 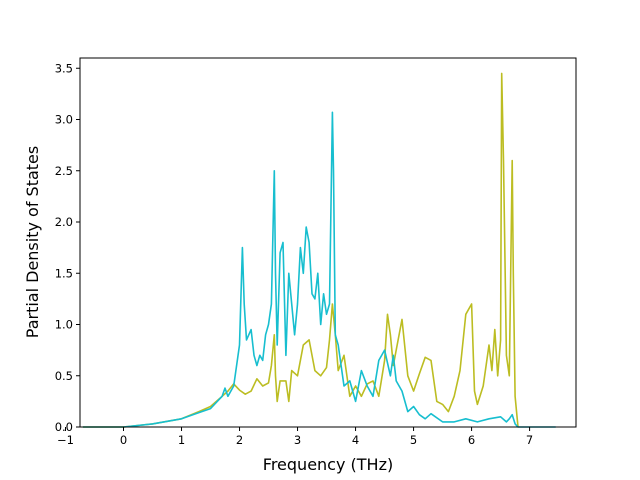 I want to click on x-tick-label: 4, so click(x=355, y=440).